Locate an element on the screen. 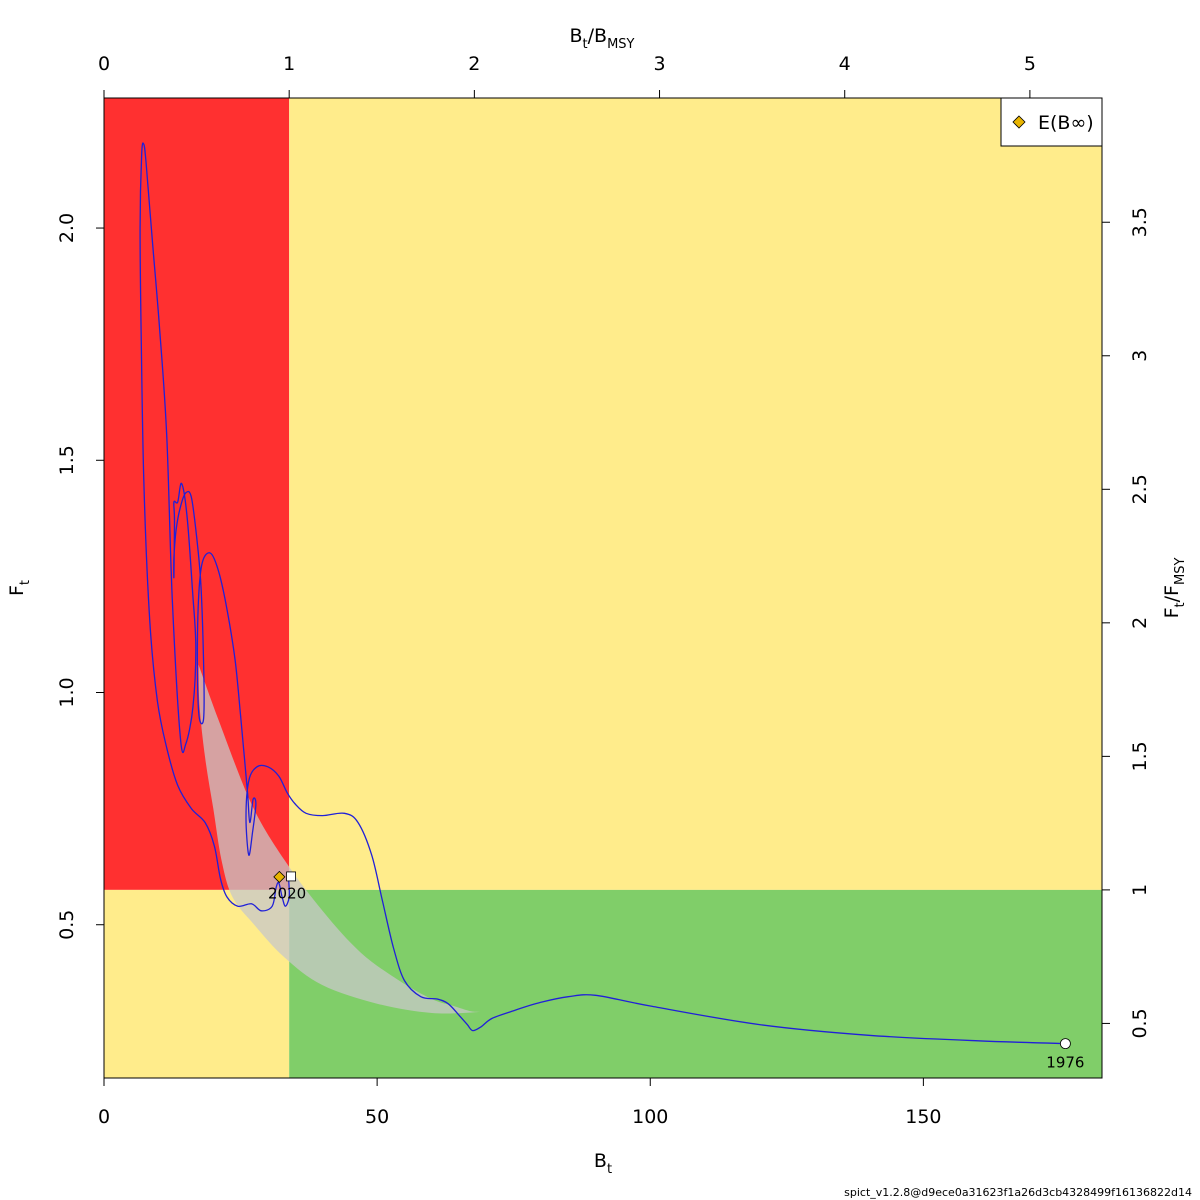 The height and width of the screenshot is (1200, 1200). y-axis-title: Ft is located at coordinates (19, 588).